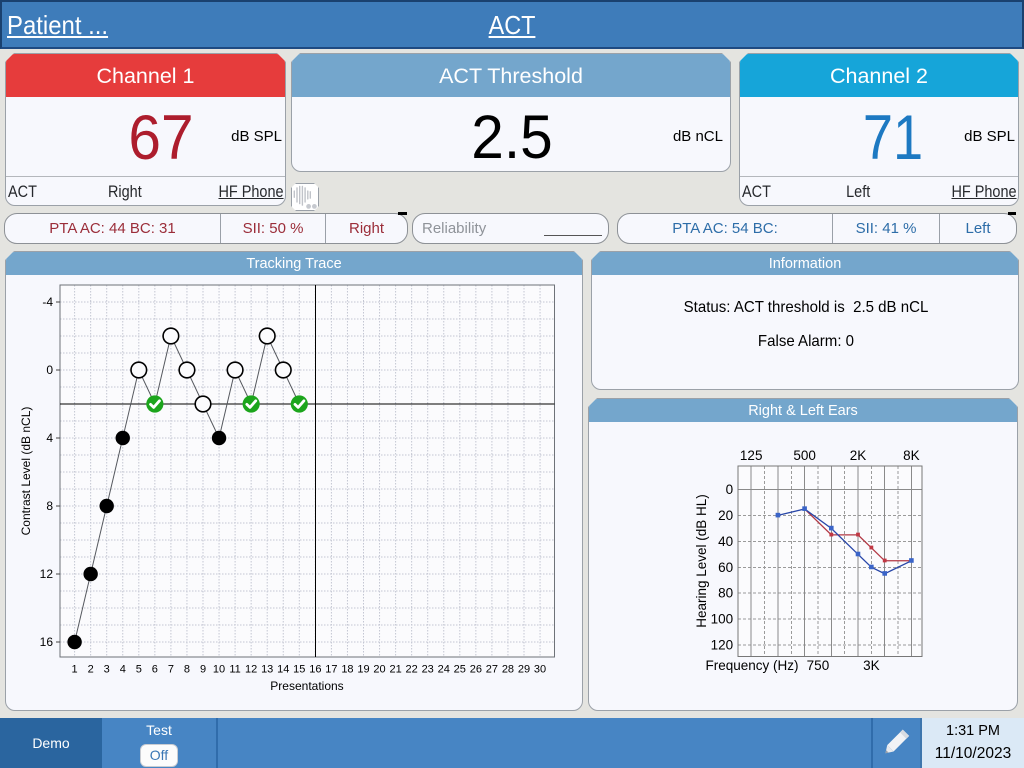  Describe the element at coordinates (524, 670) in the screenshot. I see `svg-text: 29` at that location.